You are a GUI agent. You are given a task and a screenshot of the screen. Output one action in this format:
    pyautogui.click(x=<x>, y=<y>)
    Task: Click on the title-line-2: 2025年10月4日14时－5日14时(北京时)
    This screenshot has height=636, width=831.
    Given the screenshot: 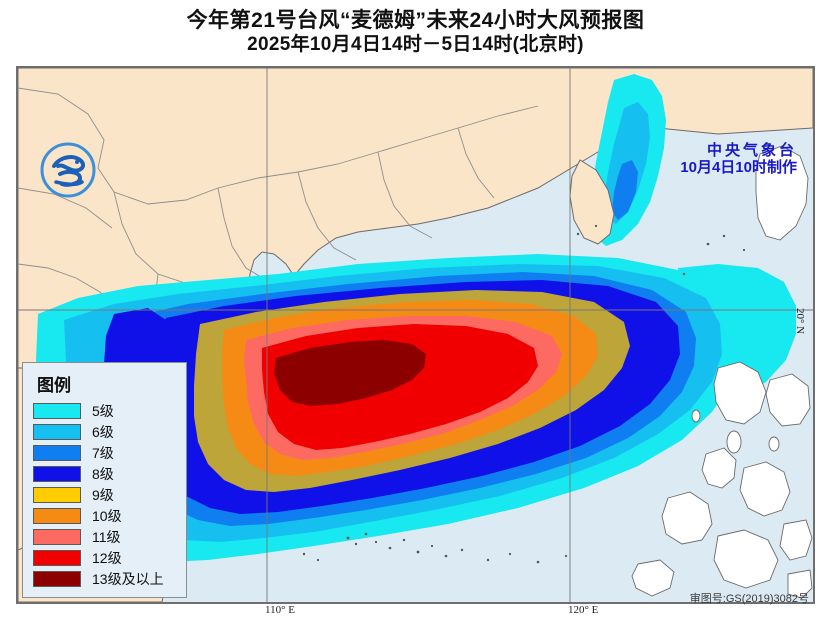 What is the action you would take?
    pyautogui.click(x=415, y=44)
    